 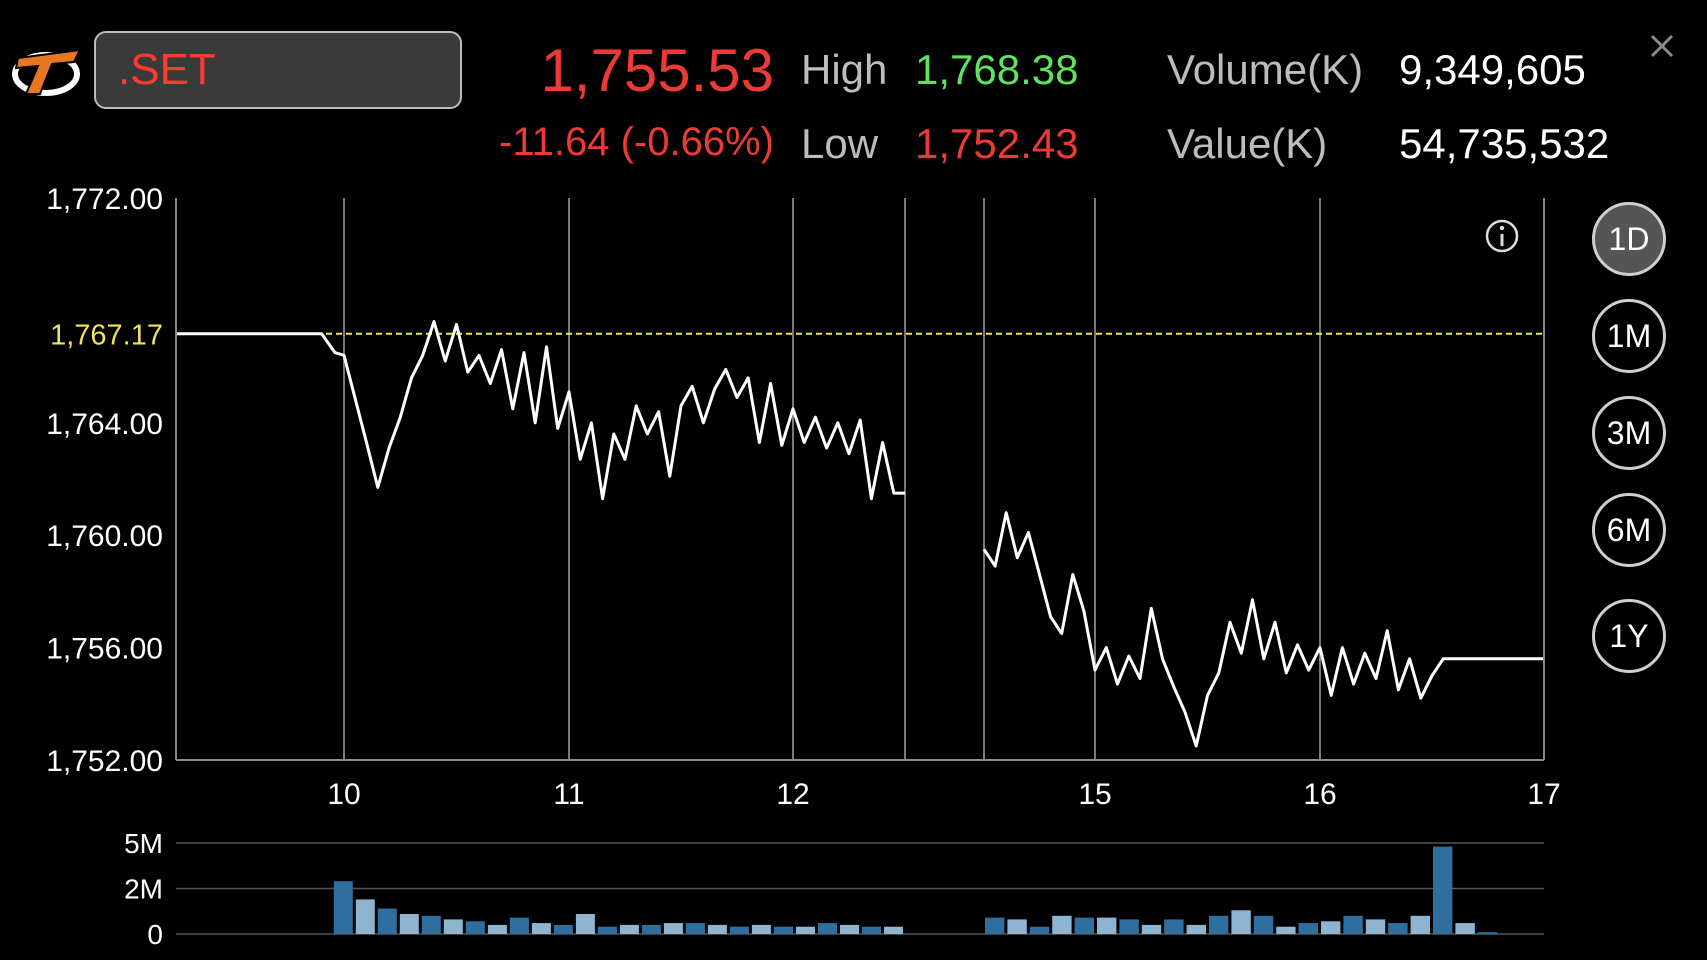 What do you see at coordinates (143, 843) in the screenshot?
I see `volume-tick-label: 5M` at bounding box center [143, 843].